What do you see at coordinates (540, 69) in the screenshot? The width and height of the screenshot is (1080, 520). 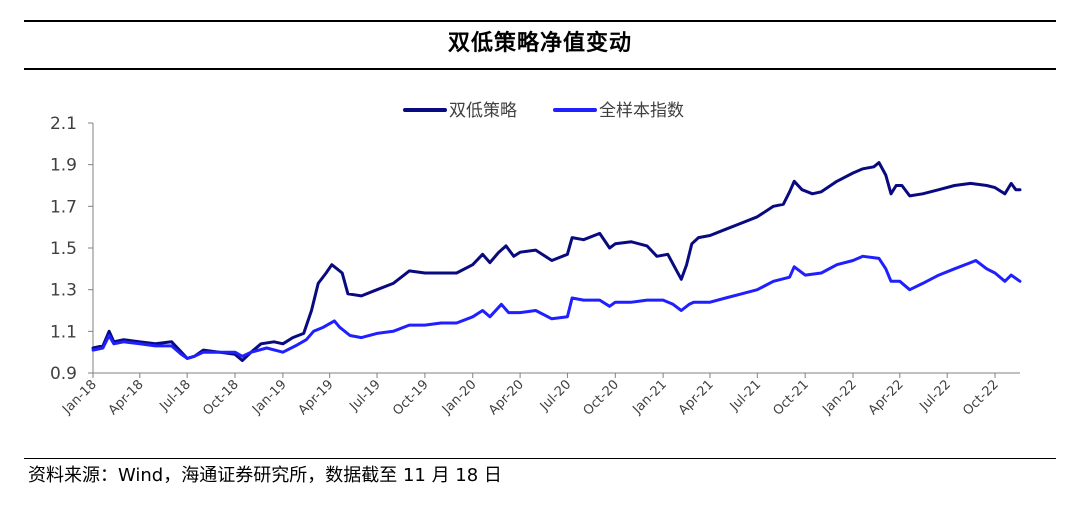 I see `title-underline` at bounding box center [540, 69].